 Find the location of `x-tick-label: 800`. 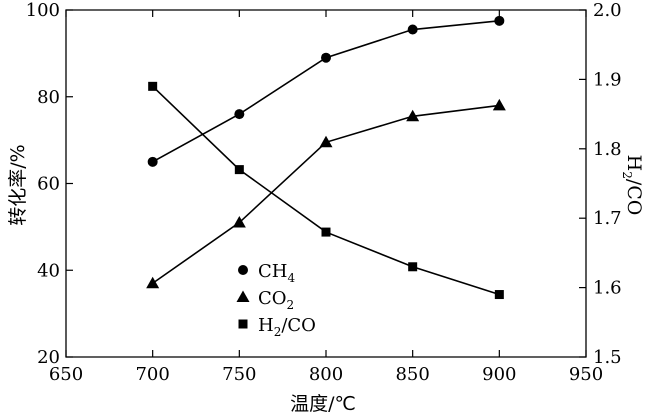

x-tick-label: 800 is located at coordinates (326, 374).